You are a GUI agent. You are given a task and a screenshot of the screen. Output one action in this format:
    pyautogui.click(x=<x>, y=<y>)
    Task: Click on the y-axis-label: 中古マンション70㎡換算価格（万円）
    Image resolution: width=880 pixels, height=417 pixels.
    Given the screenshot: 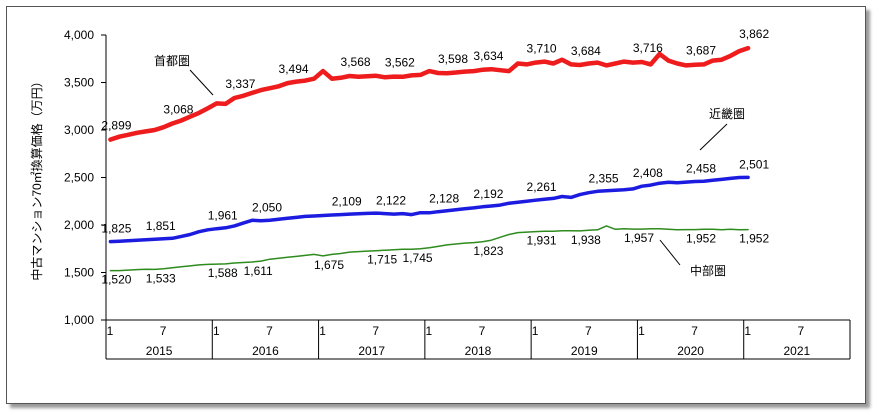 What is the action you would take?
    pyautogui.click(x=36, y=177)
    